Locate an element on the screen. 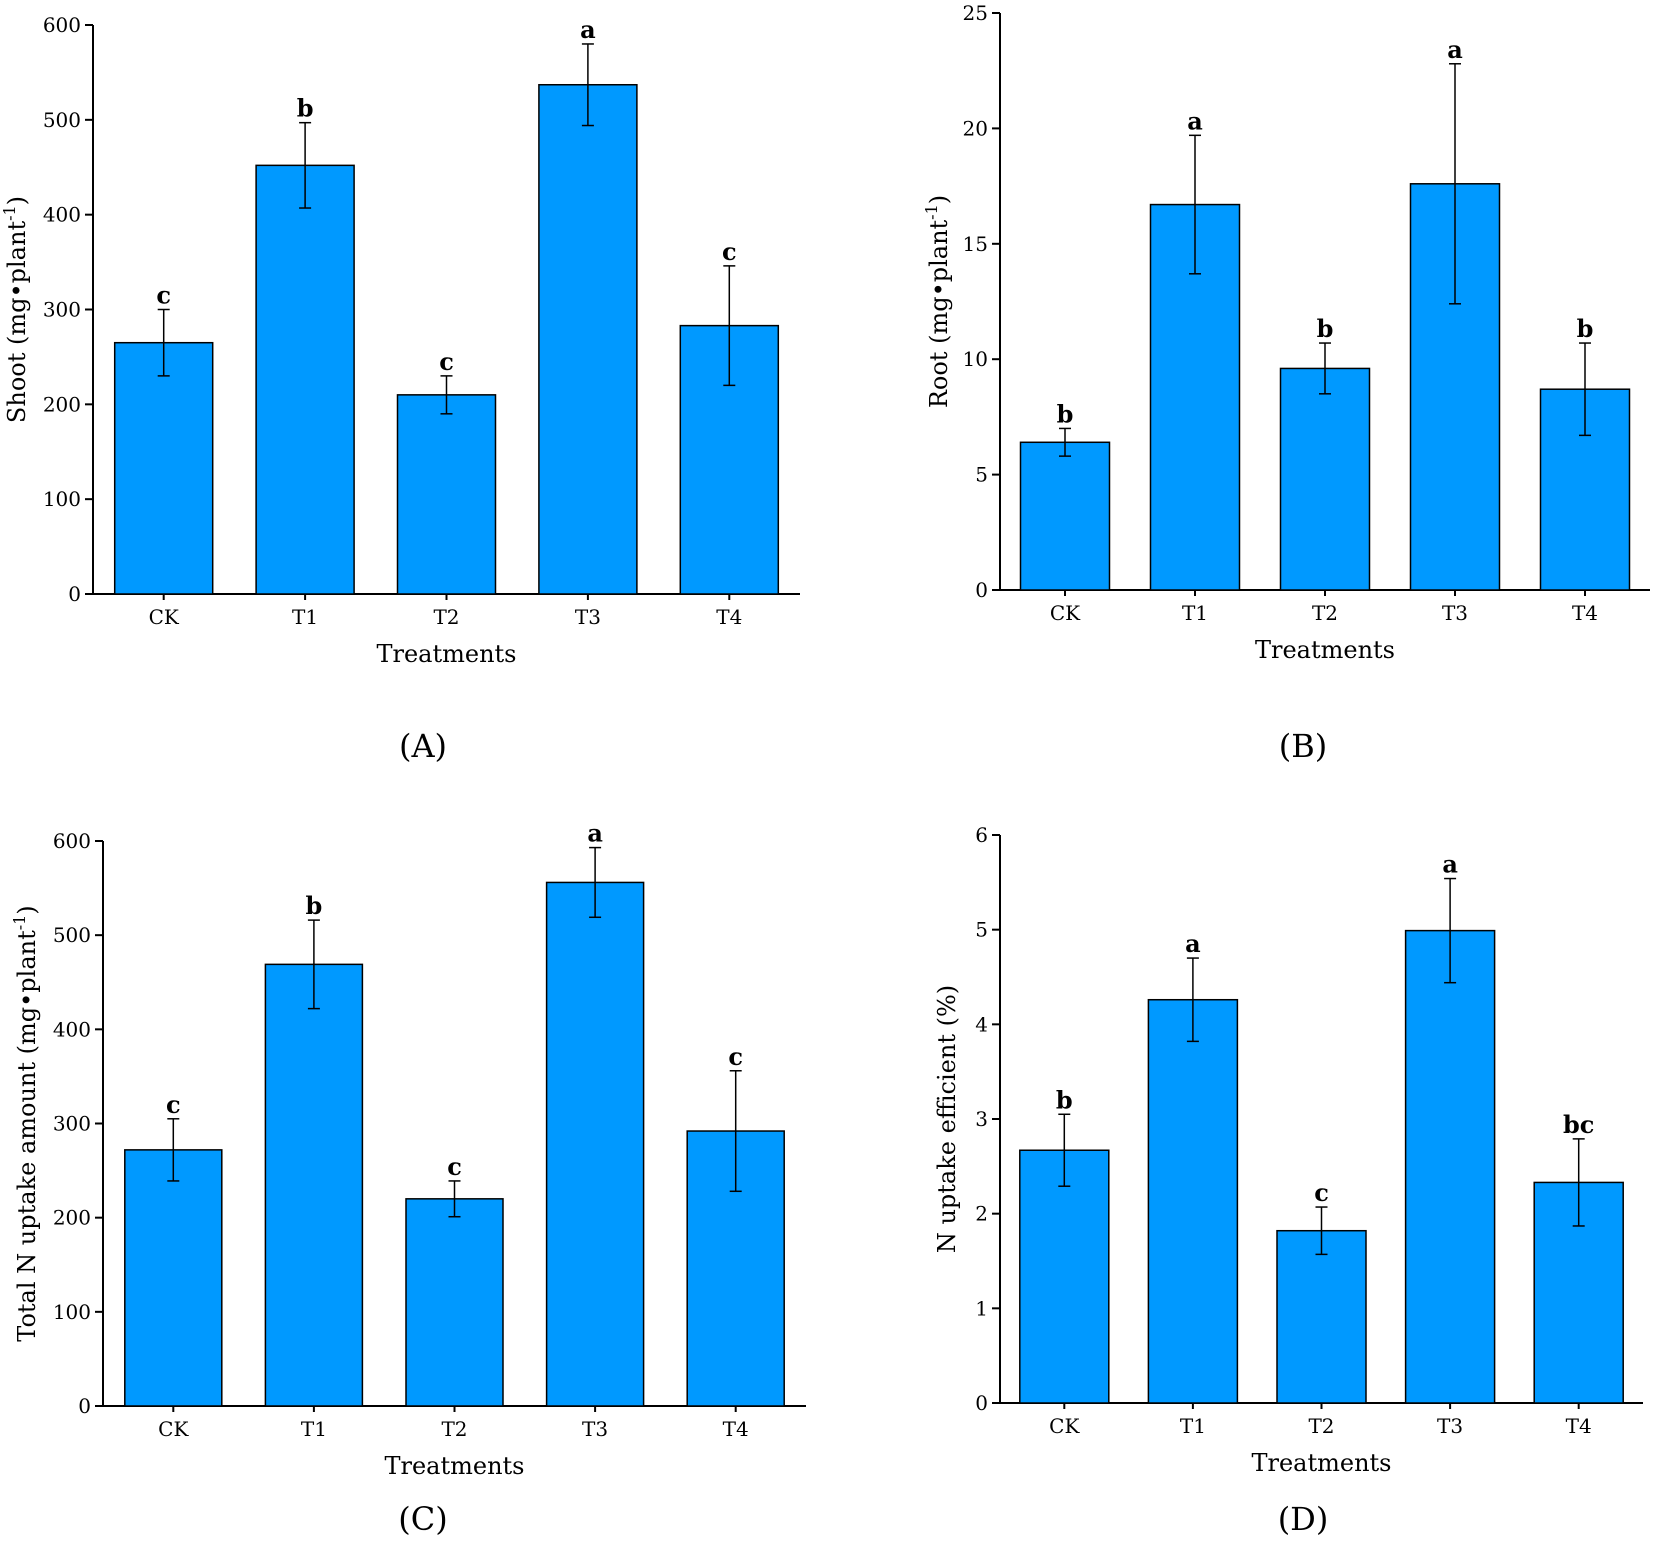 This screenshot has height=1557, width=1654. y-axis-title-main: N uptake efficient (%) is located at coordinates (947, 1119).